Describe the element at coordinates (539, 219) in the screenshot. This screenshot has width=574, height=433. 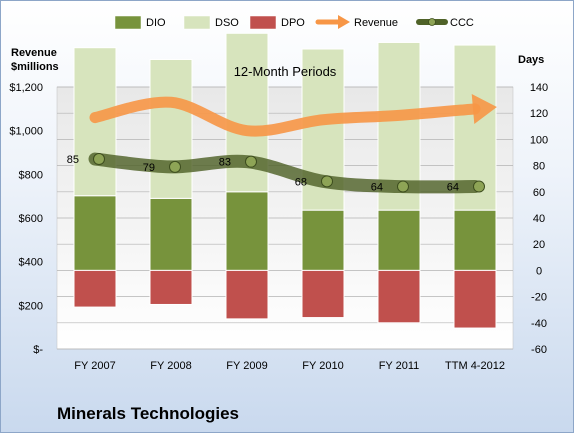
I see `right-axis-tick-label: 40` at that location.